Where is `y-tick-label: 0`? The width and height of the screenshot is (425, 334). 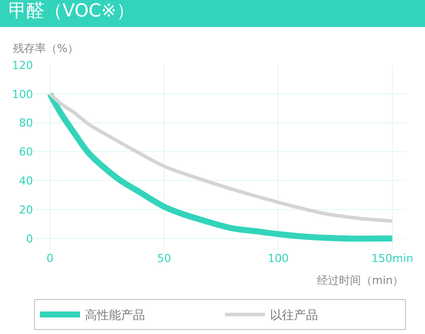 y-tick-label: 0 is located at coordinates (29, 239).